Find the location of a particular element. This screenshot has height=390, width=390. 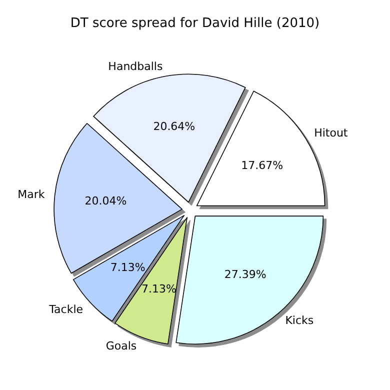

slice-label: Handballs is located at coordinates (135, 67).